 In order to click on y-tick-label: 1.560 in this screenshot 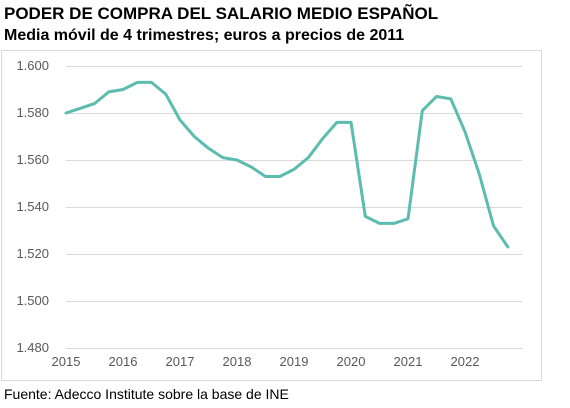, I will do `click(32, 159)`.